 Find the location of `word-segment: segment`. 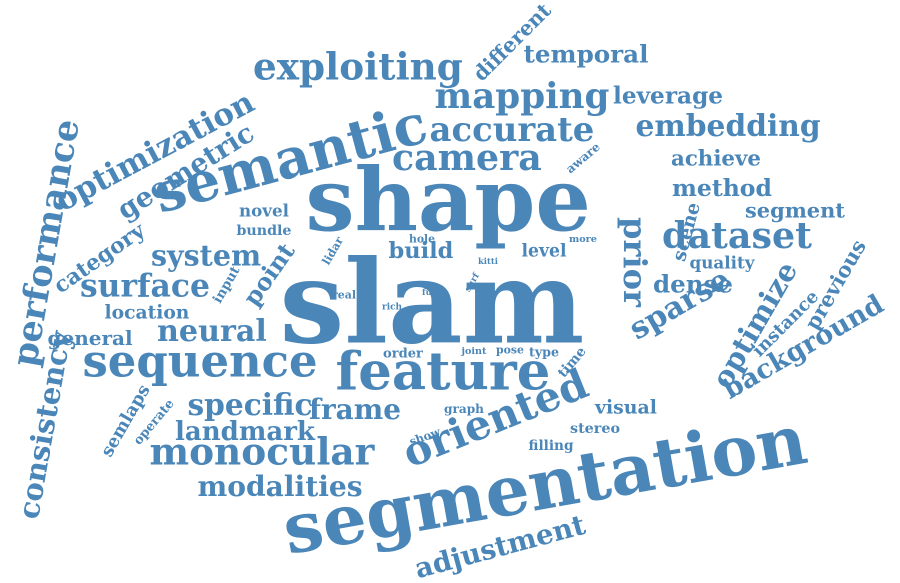

word-segment: segment is located at coordinates (795, 210).